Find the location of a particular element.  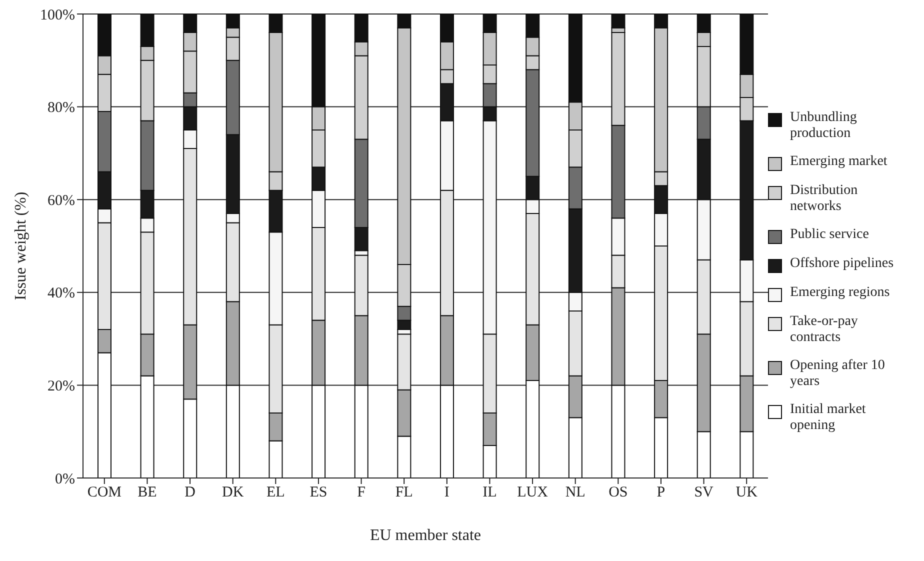

x-tick-label: D is located at coordinates (190, 492).